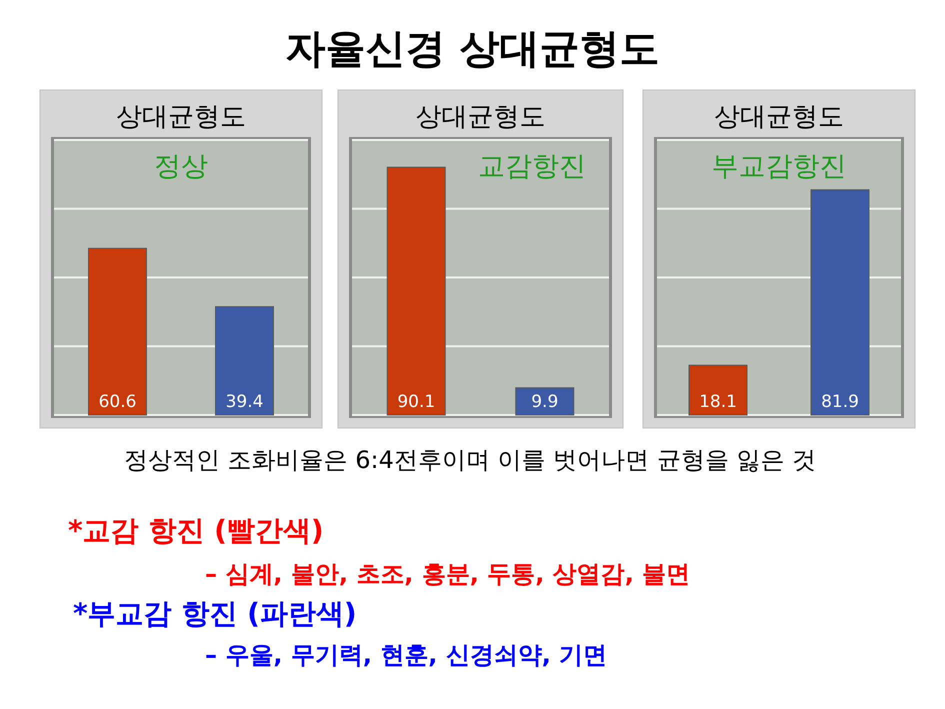 This screenshot has height=709, width=945. What do you see at coordinates (470, 460) in the screenshot?
I see `text: 정상적인 조화비율은 6:4전후이며 이를 벗어나면 균형을 잃은 것` at bounding box center [470, 460].